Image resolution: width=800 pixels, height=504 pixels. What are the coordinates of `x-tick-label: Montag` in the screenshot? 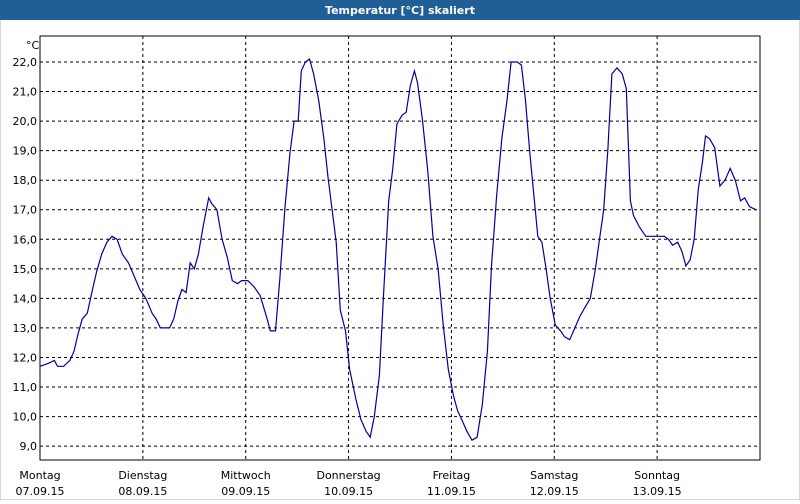 It's located at (39, 475).